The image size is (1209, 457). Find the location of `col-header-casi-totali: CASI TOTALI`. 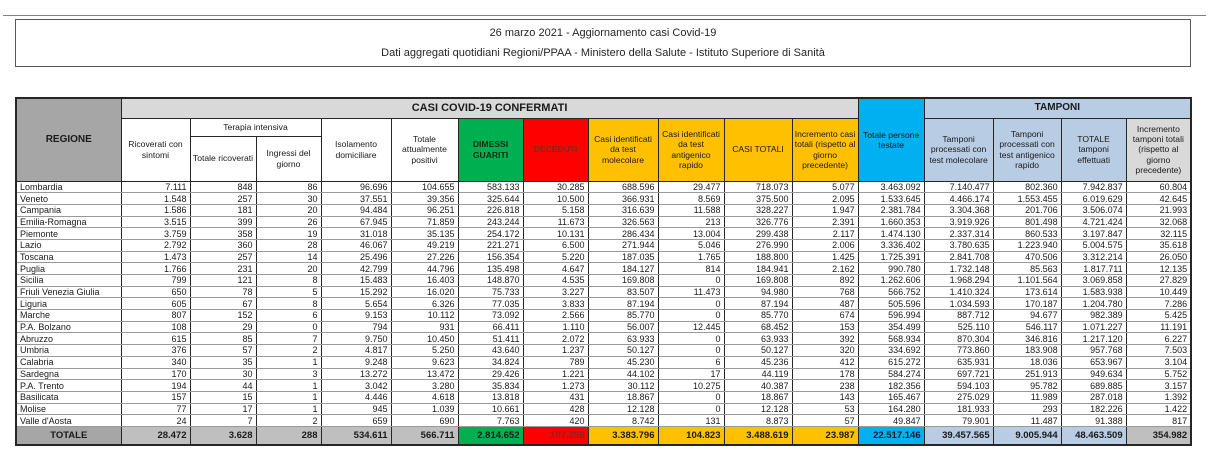

col-header-casi-totali: CASI TOTALI is located at coordinates (758, 149).